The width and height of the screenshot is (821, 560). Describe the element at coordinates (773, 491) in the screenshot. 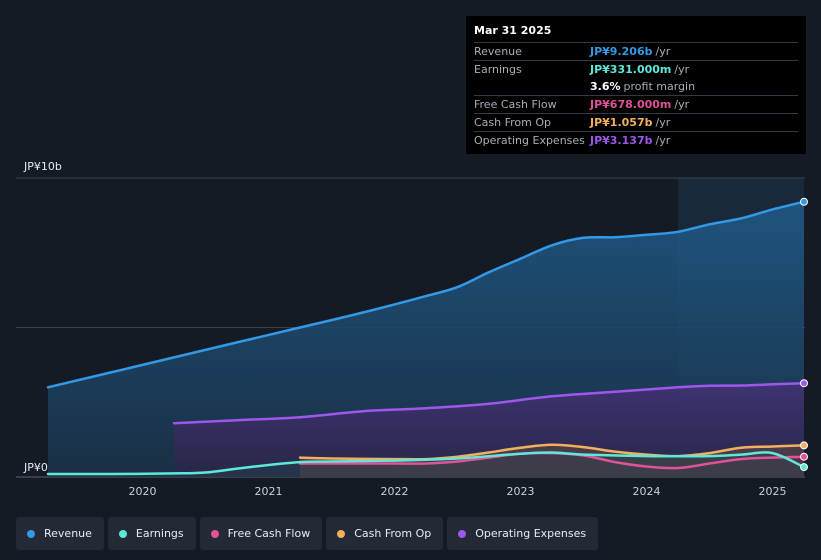

I see `x-axis-tick-label: 2025` at that location.